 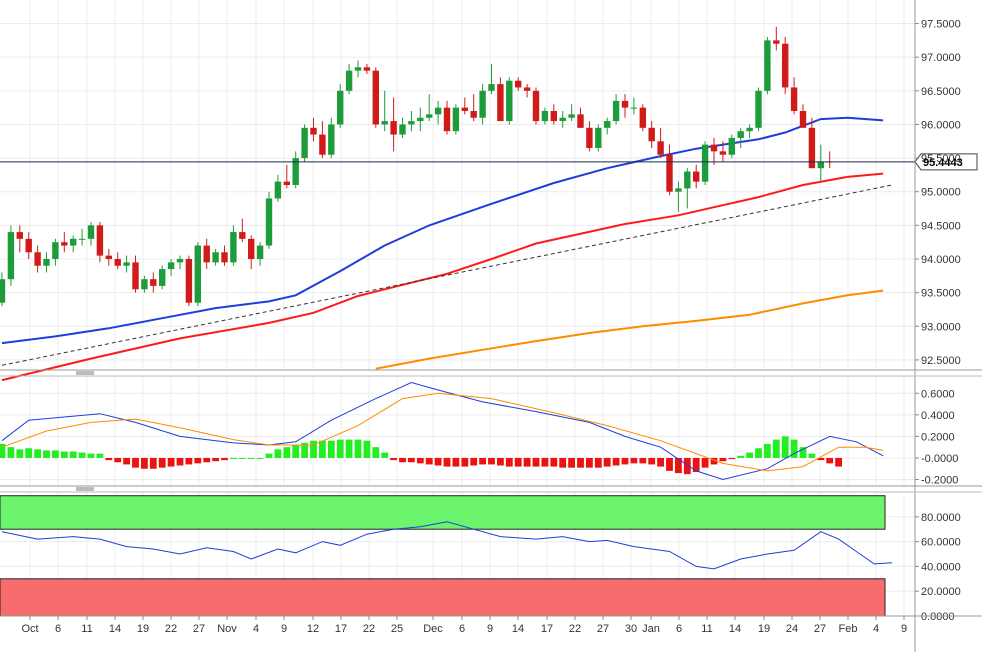 I want to click on x-tick-label: Nov, so click(x=227, y=629).